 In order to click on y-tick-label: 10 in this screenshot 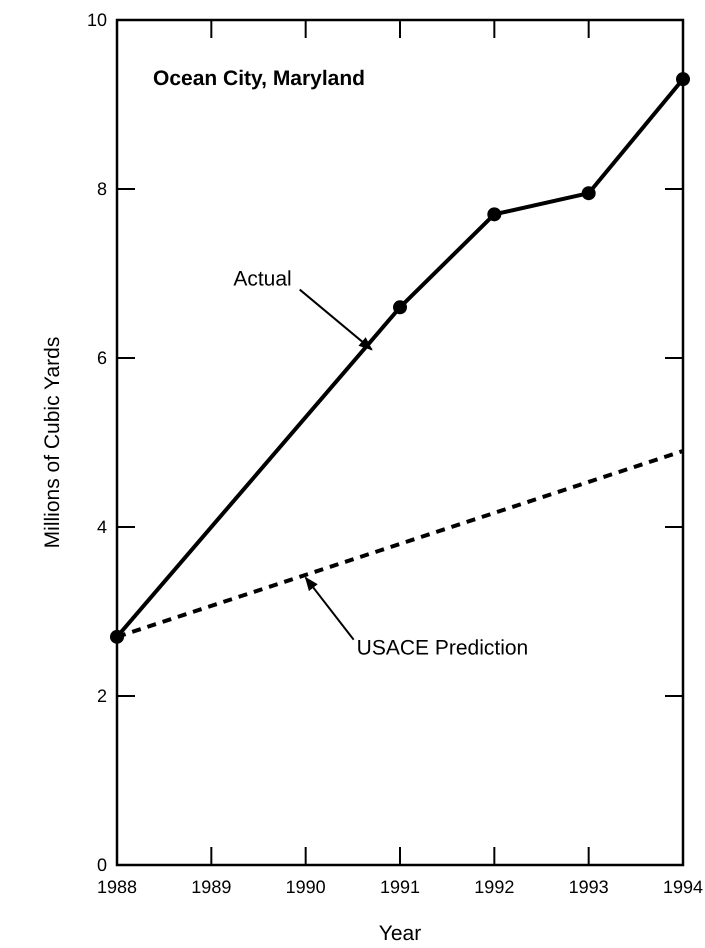, I will do `click(96, 20)`.